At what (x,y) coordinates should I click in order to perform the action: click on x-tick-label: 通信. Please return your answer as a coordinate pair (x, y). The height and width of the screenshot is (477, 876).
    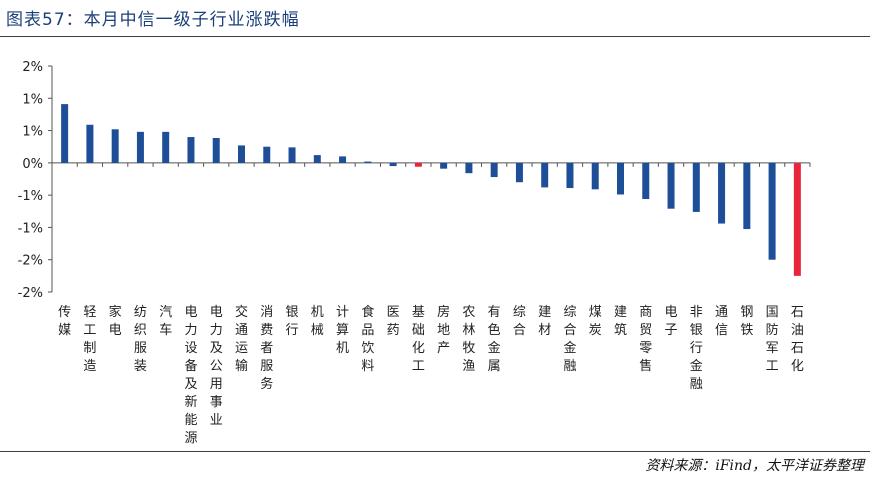
    Looking at the image, I should click on (721, 321).